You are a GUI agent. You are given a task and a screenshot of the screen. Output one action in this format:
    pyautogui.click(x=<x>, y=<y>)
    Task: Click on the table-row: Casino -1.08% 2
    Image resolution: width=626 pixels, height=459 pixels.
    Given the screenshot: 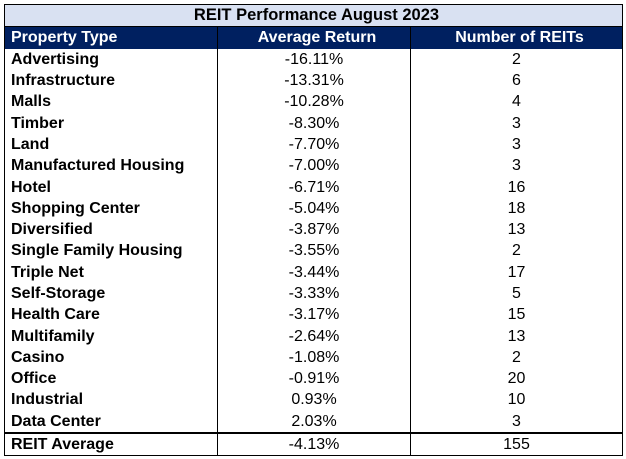 What is the action you would take?
    pyautogui.click(x=313, y=357)
    